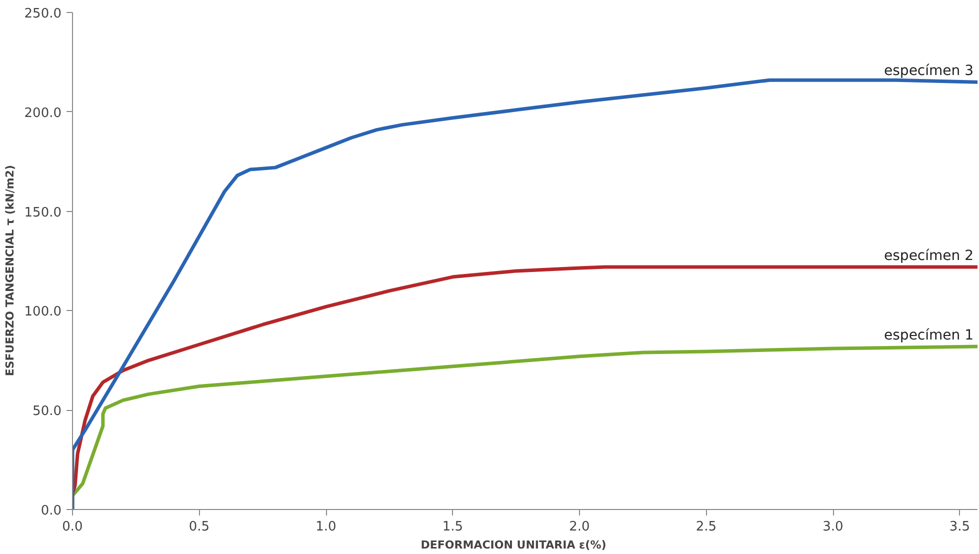  I want to click on y-axis-title: ESFUERZO TANGENCIAL τ (kN/m2), so click(9, 270).